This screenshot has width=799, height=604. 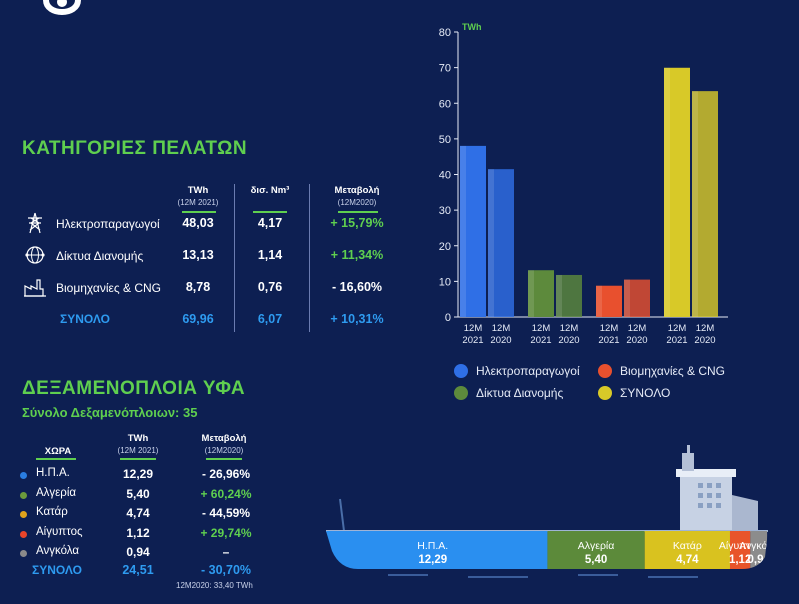 I want to click on ship-segment-value: 1,12, so click(x=740, y=560).